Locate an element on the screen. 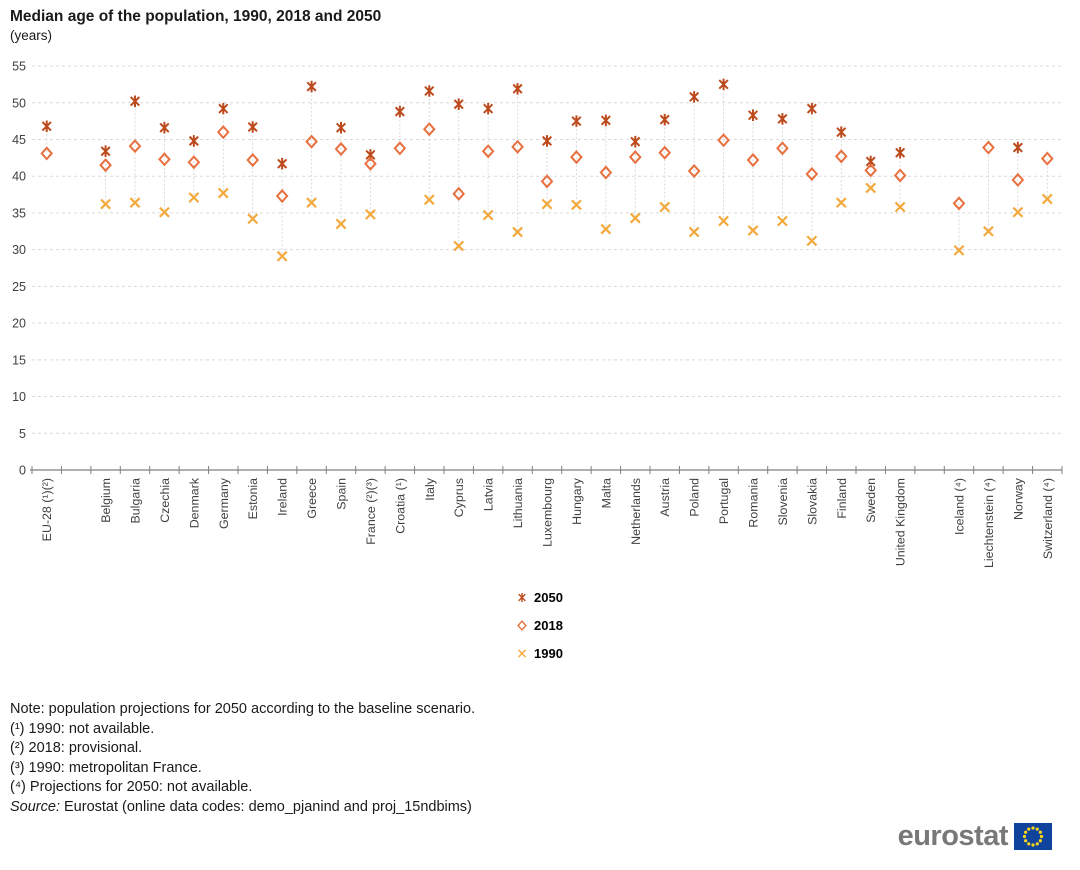 The height and width of the screenshot is (870, 1080). marker-2050-slovakia is located at coordinates (811, 108).